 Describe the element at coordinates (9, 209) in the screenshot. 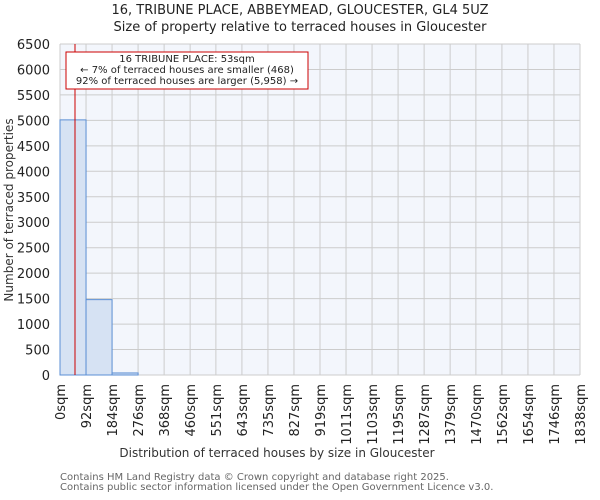

I see `y-axis-label: Number of terraced properties` at that location.